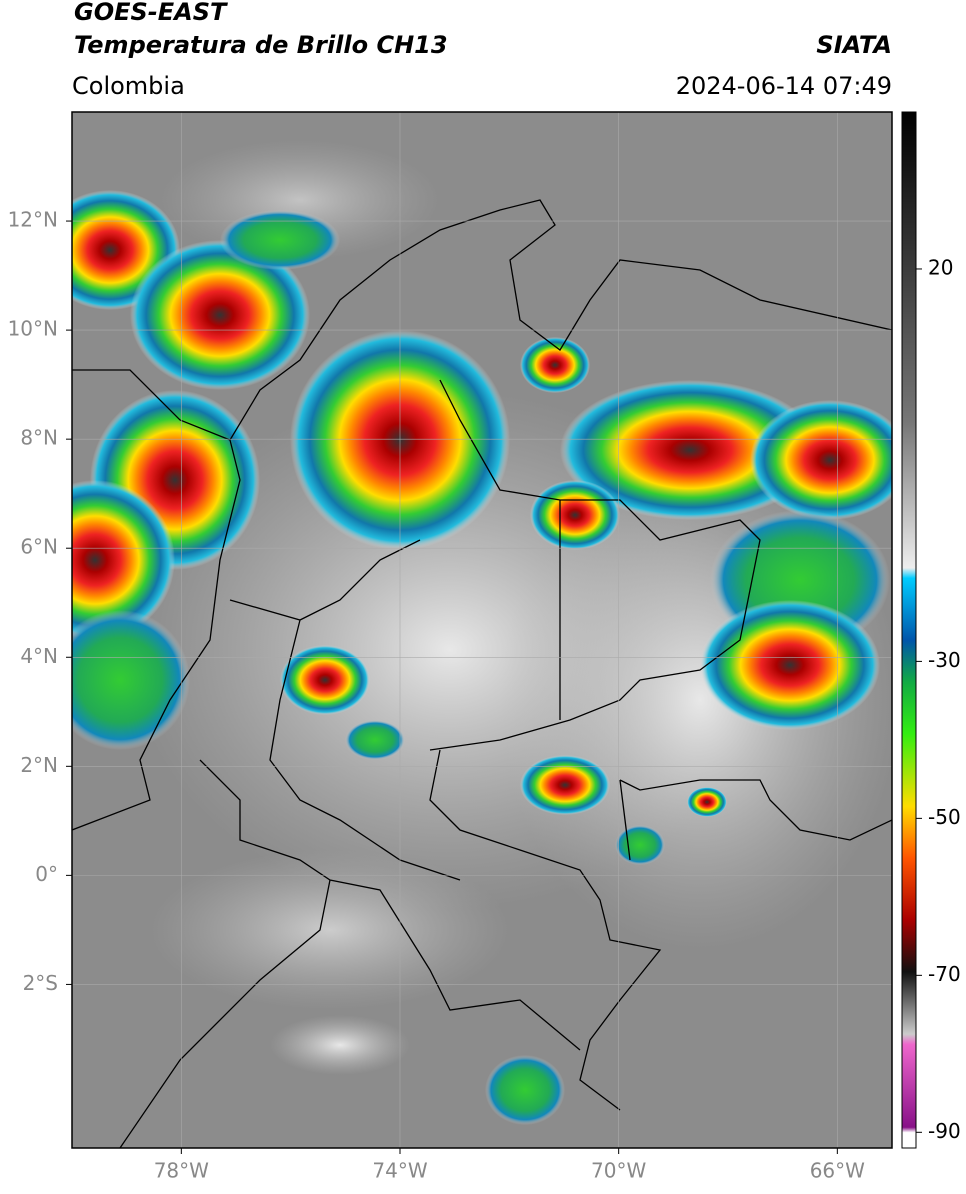 This screenshot has height=1194, width=966. Describe the element at coordinates (944, 1131) in the screenshot. I see `colorbar-tick-label: -90` at that location.